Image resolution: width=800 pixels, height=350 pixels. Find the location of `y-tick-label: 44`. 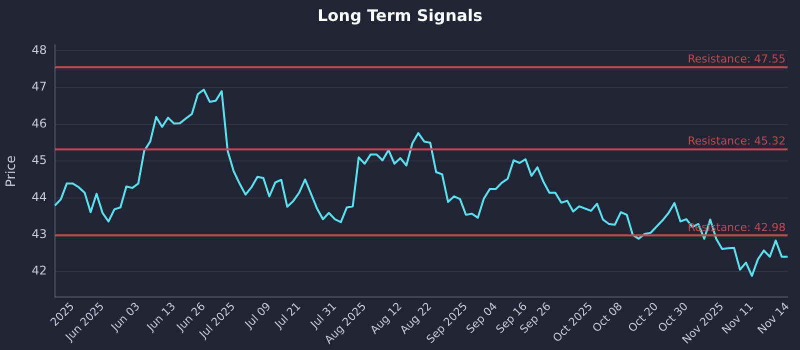

y-tick-label: 44 is located at coordinates (39, 197).